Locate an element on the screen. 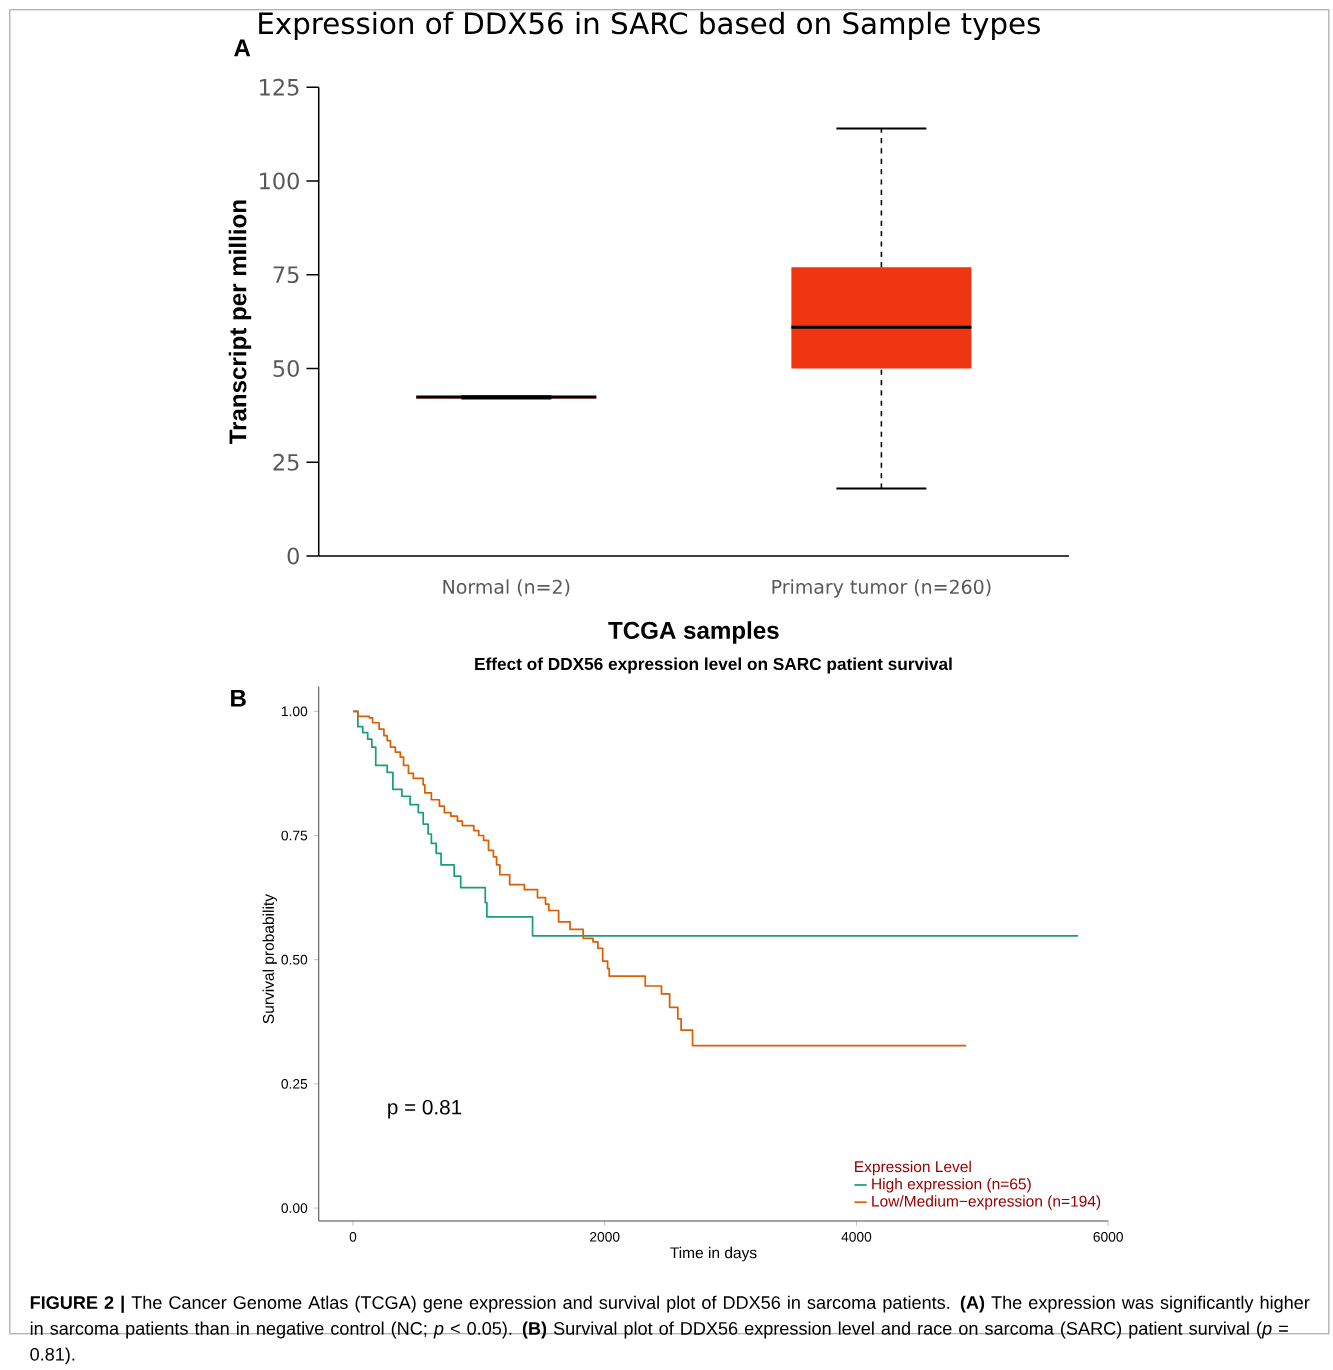  chart-title: Expression of DDX56 in SARC based on Sample types is located at coordinates (650, 26).